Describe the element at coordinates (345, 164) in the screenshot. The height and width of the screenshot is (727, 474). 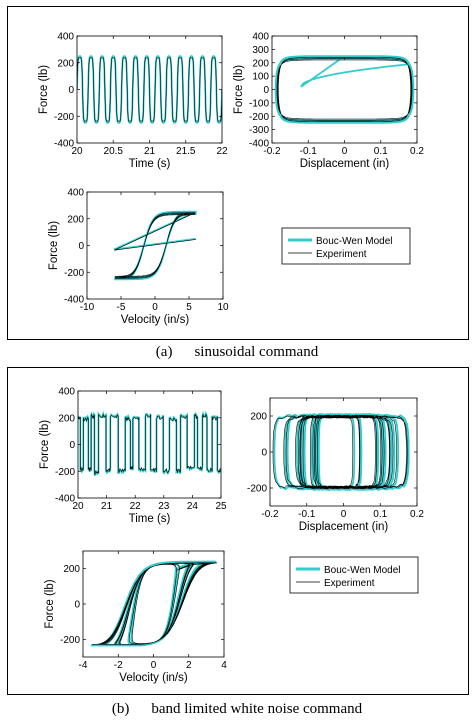
I see `chart-a2-xlabel: Displacement (in)` at that location.